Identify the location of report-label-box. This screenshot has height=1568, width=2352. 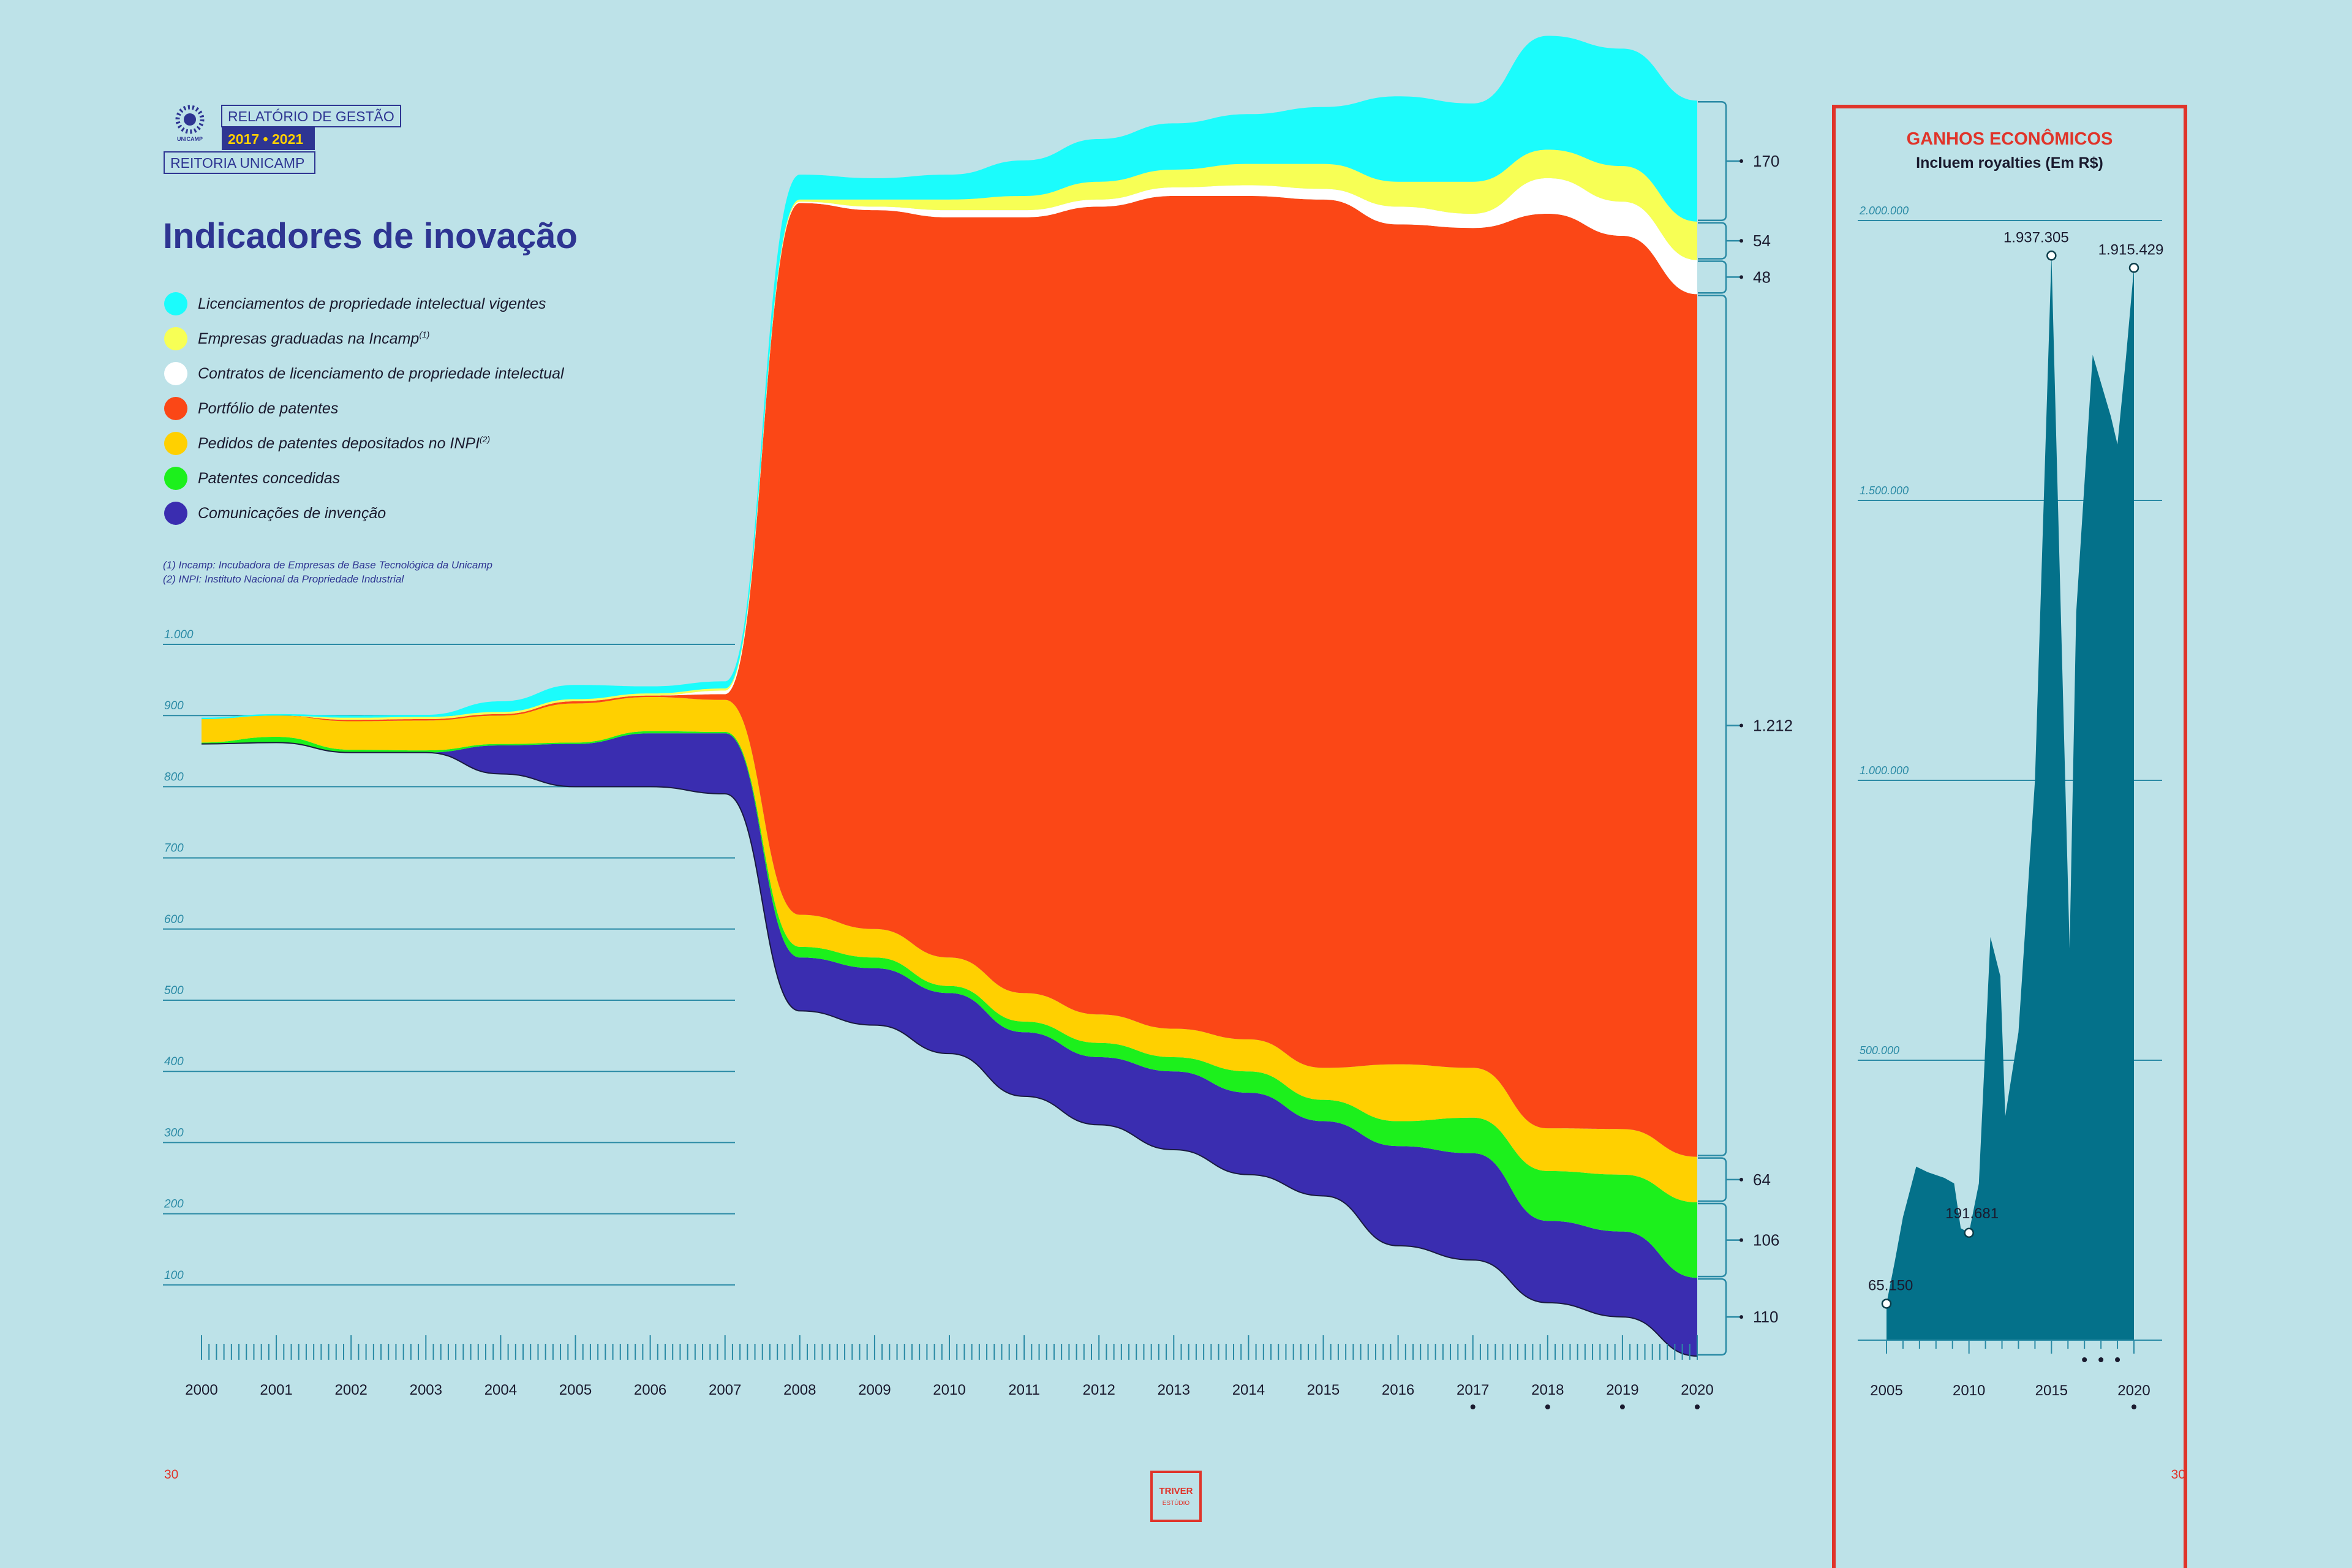
(311, 116).